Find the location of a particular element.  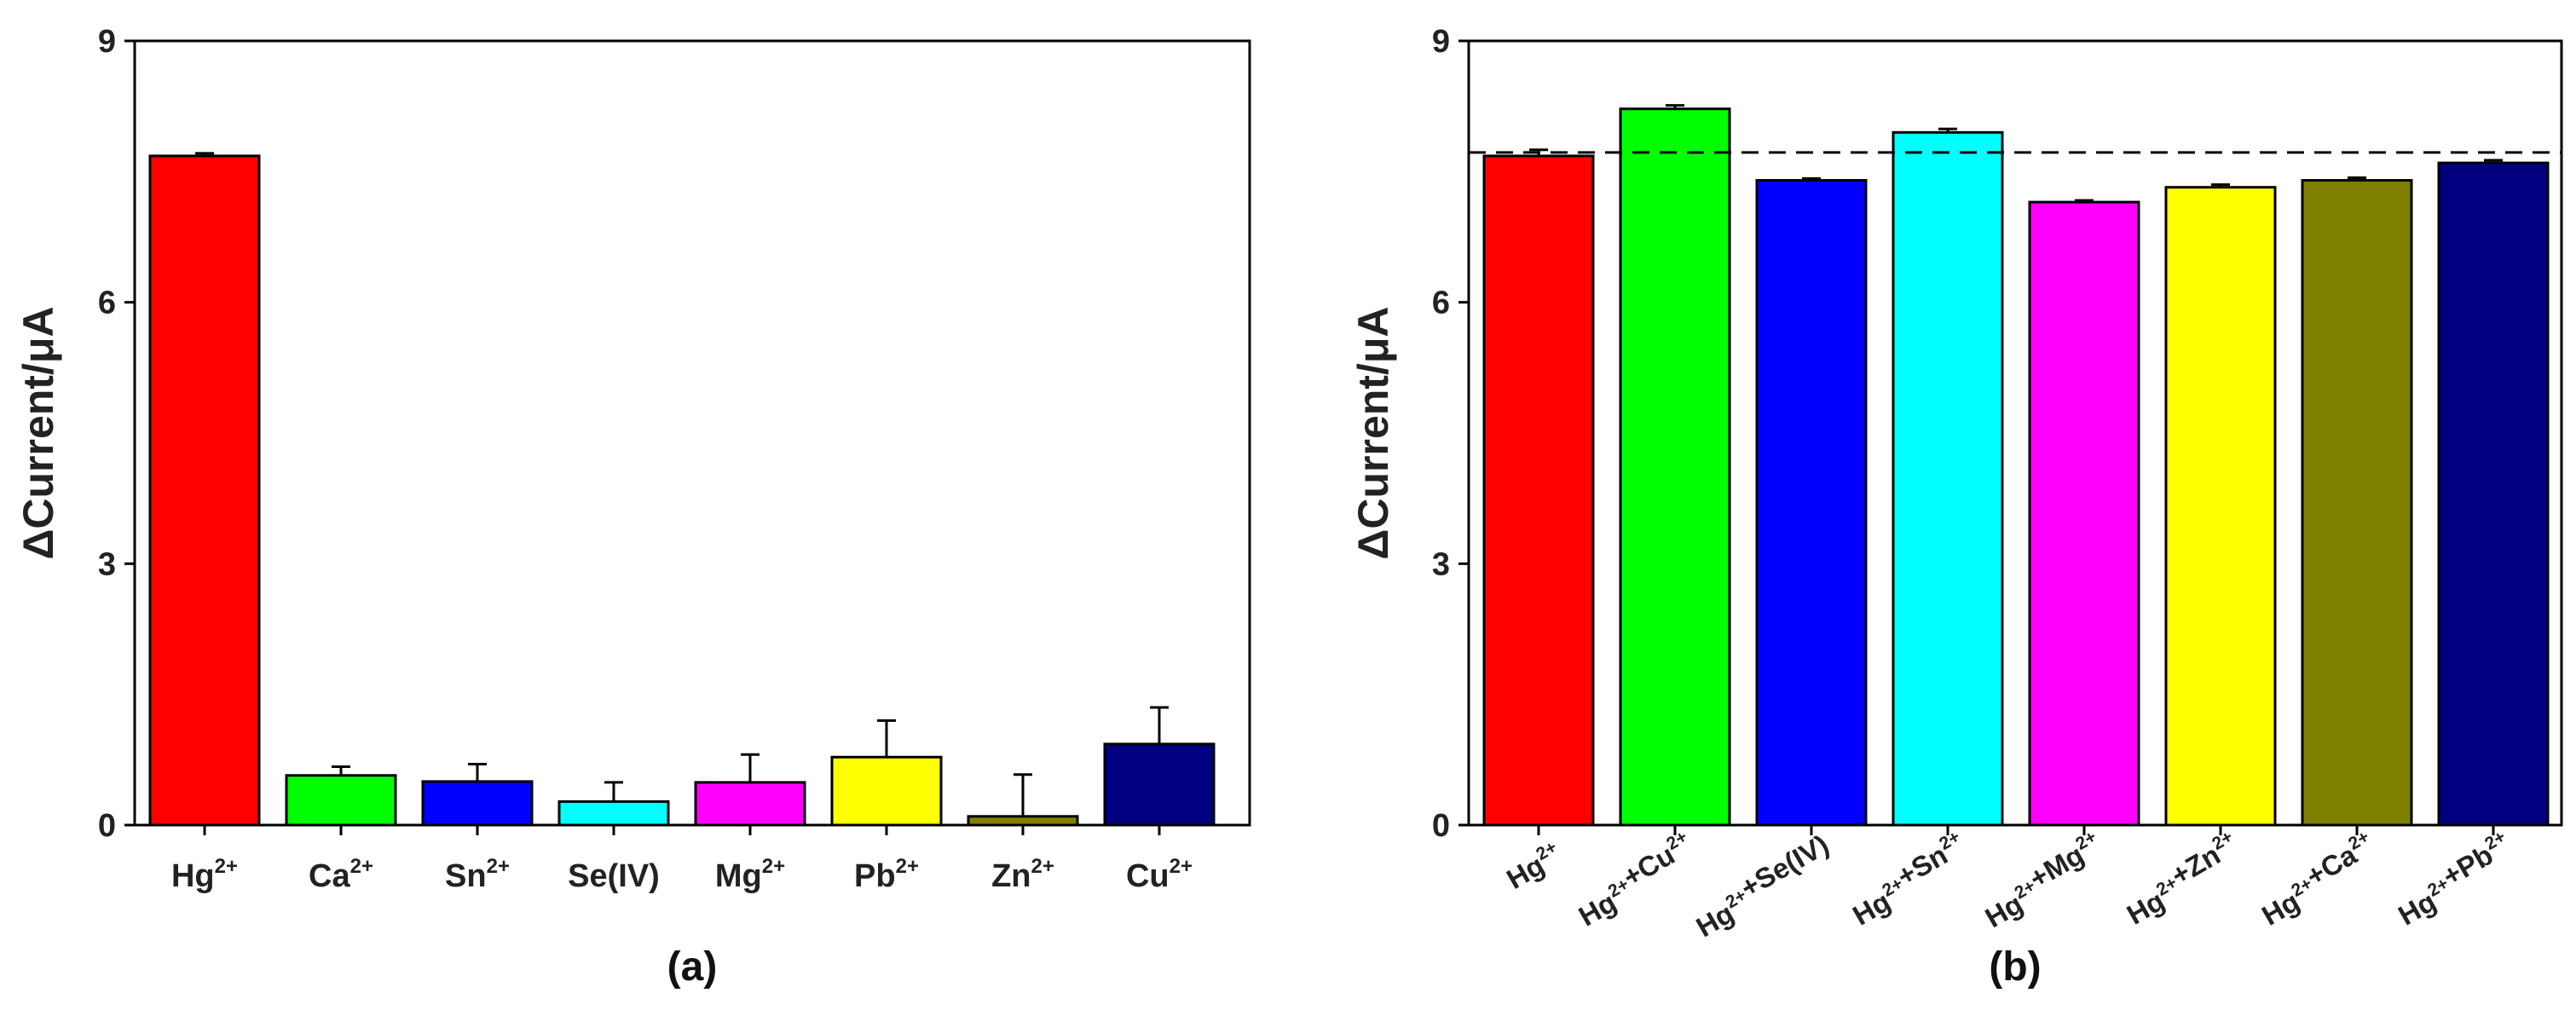

panel-b-xlabel-1: Hg2++Cu2+ is located at coordinates (1635, 879).